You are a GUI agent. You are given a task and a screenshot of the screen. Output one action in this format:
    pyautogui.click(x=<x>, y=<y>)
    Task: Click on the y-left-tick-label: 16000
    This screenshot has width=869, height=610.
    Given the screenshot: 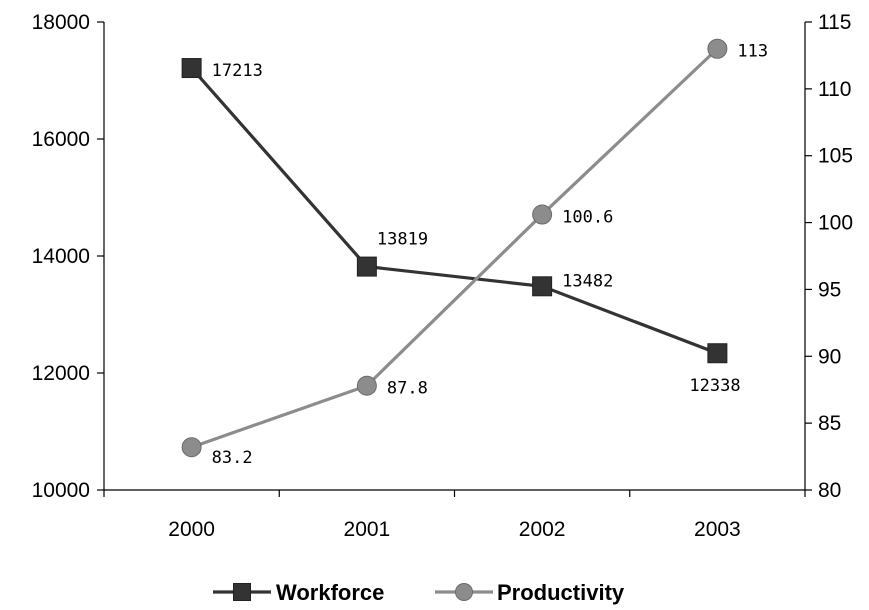 What is the action you would take?
    pyautogui.click(x=61, y=139)
    